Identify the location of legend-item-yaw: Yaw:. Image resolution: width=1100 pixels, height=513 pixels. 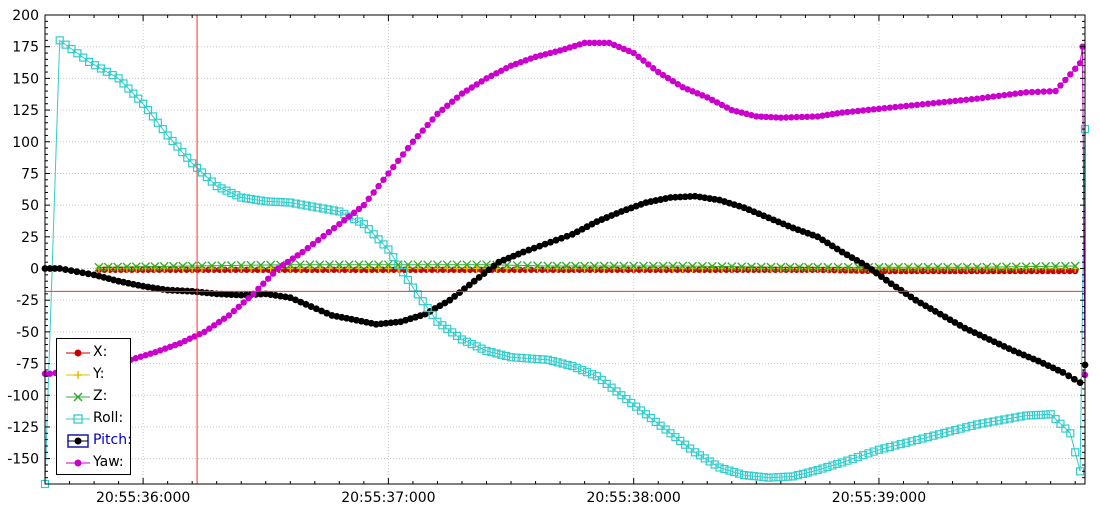
(98, 463).